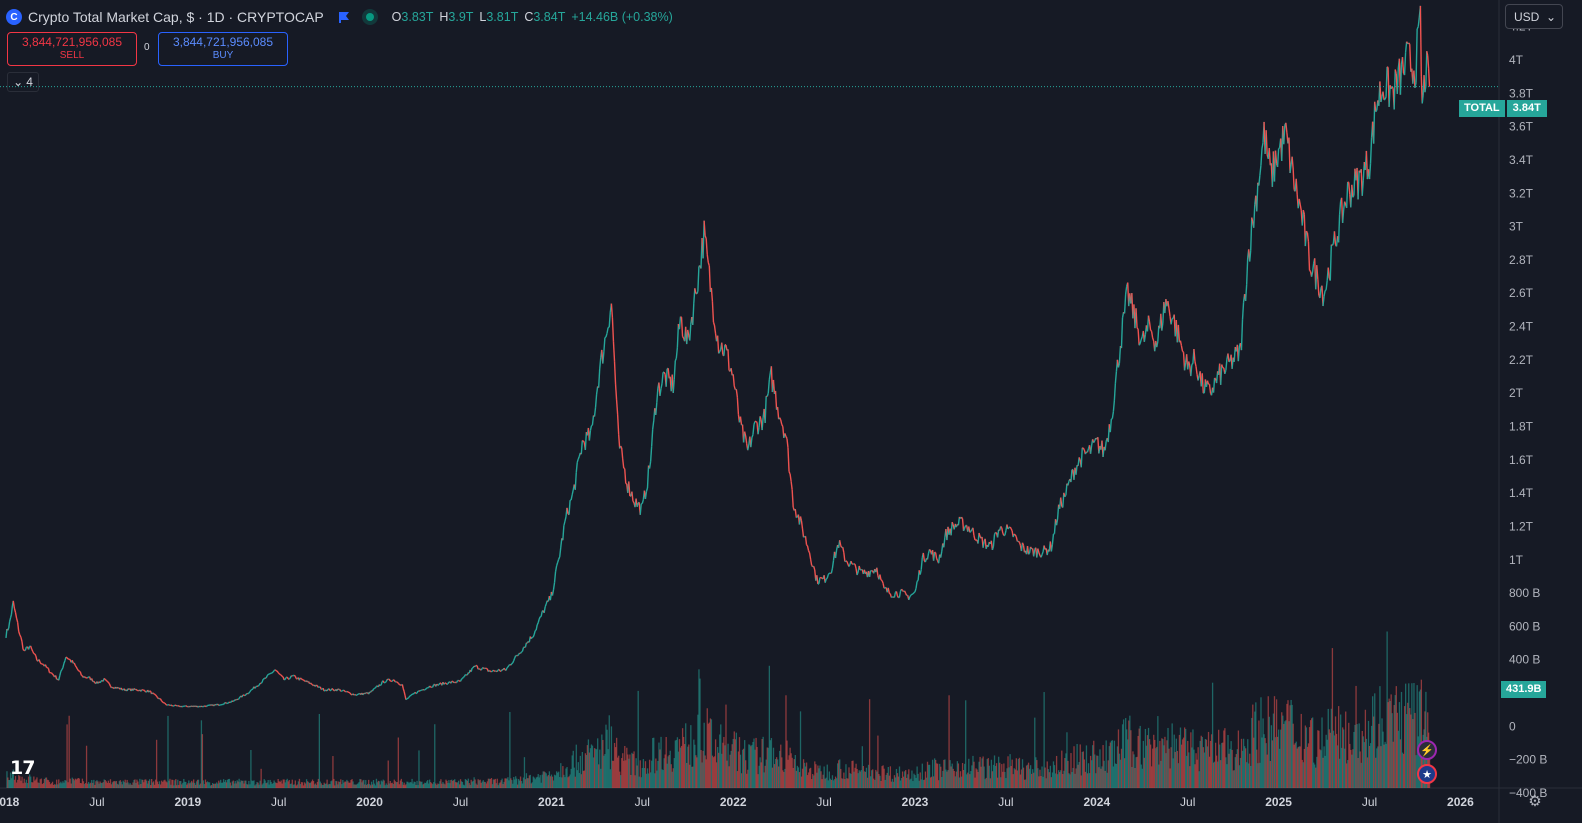  I want to click on tradingview-logo: 17, so click(22, 768).